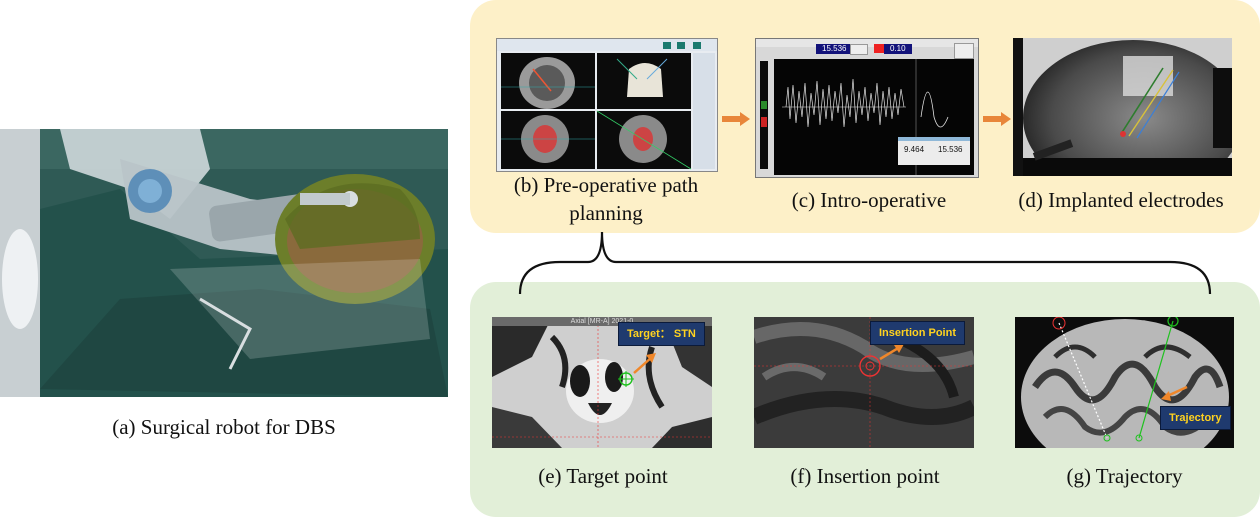 The width and height of the screenshot is (1260, 517). Describe the element at coordinates (602, 382) in the screenshot. I see `target-point-mri: Axial [MR-A] 2021-0` at that location.